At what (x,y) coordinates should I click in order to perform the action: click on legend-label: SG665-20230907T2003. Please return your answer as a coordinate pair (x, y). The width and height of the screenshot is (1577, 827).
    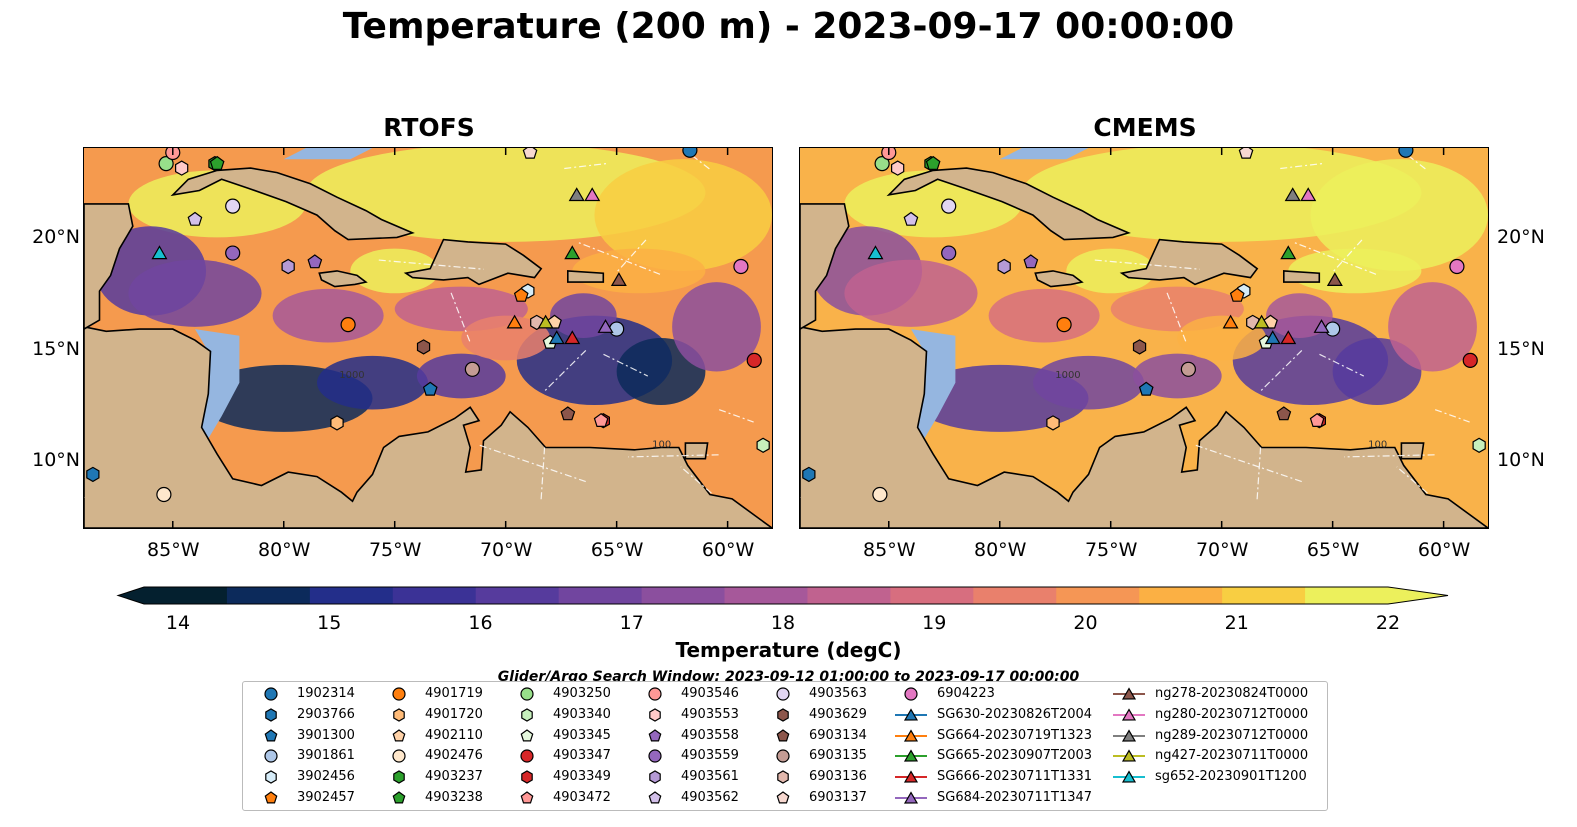
    Looking at the image, I should click on (1015, 756).